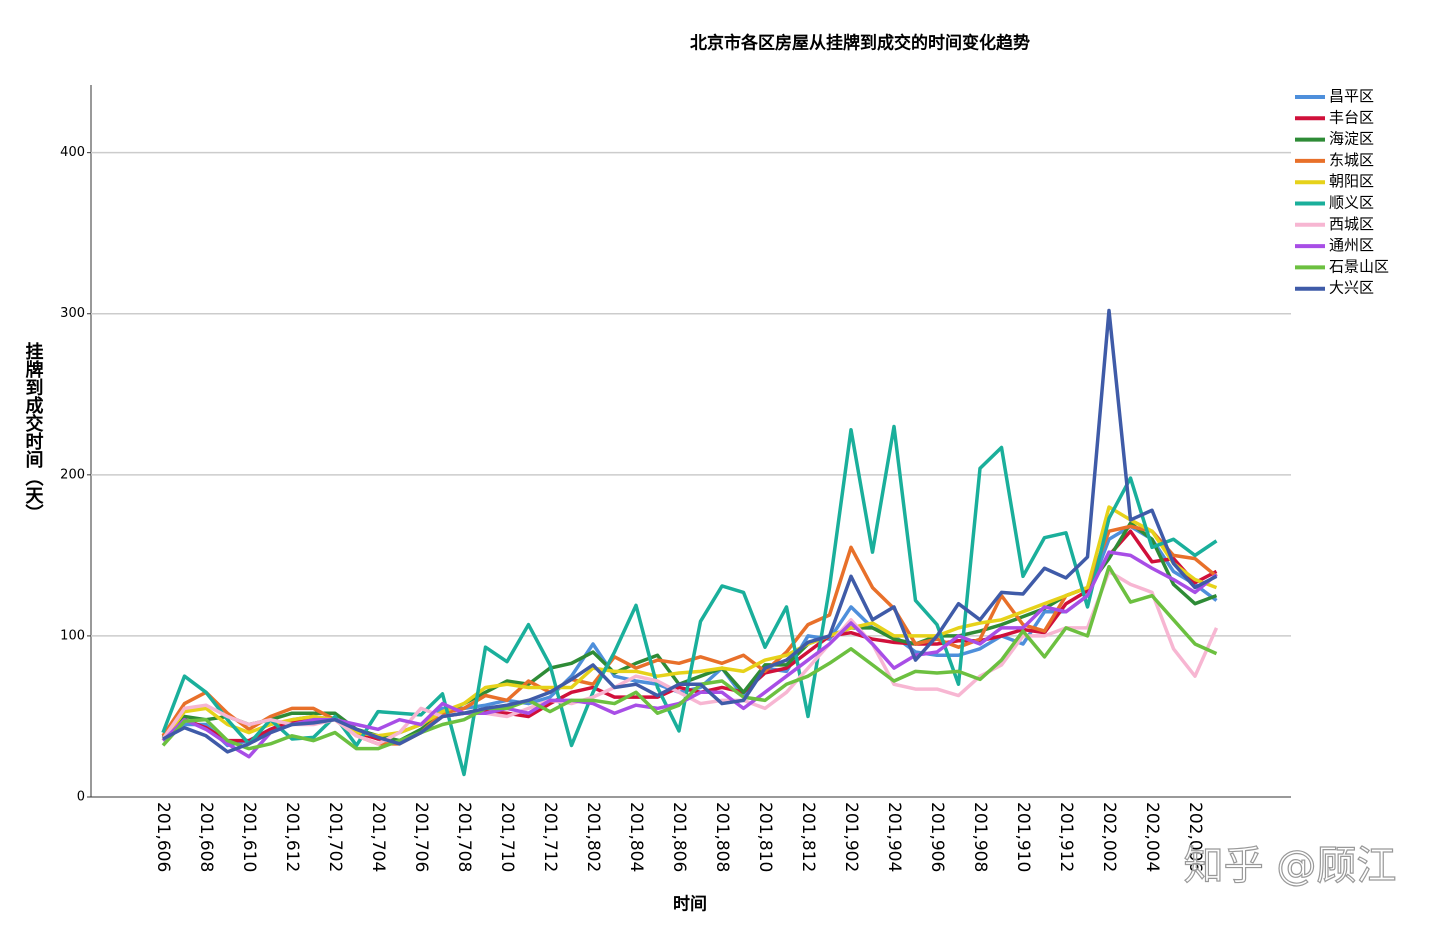  What do you see at coordinates (1351, 139) in the screenshot?
I see `legend-label: 海淀区` at bounding box center [1351, 139].